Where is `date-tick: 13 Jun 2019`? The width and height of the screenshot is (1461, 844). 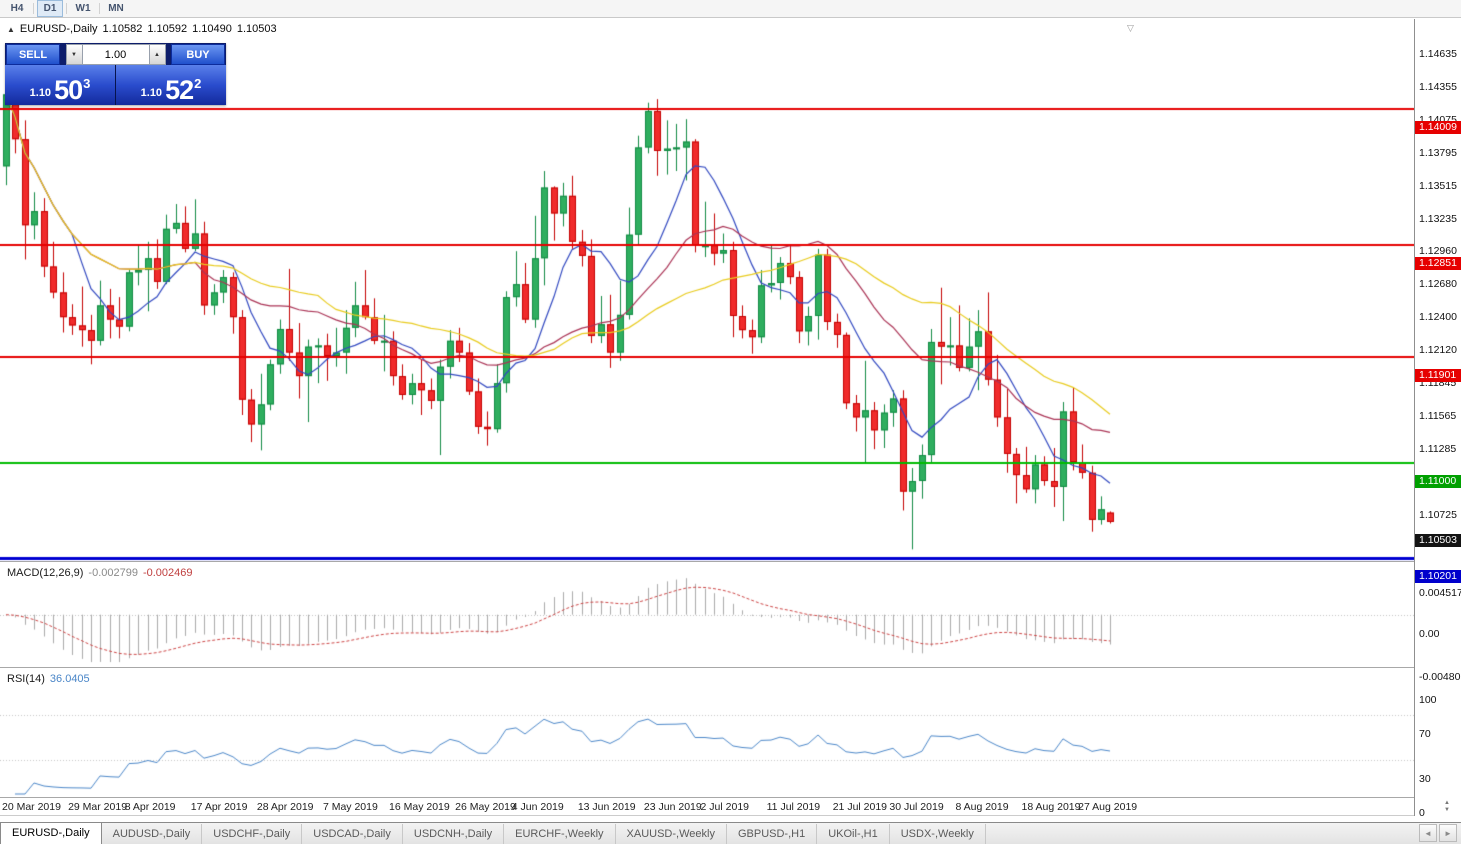 date-tick: 13 Jun 2019 is located at coordinates (606, 807).